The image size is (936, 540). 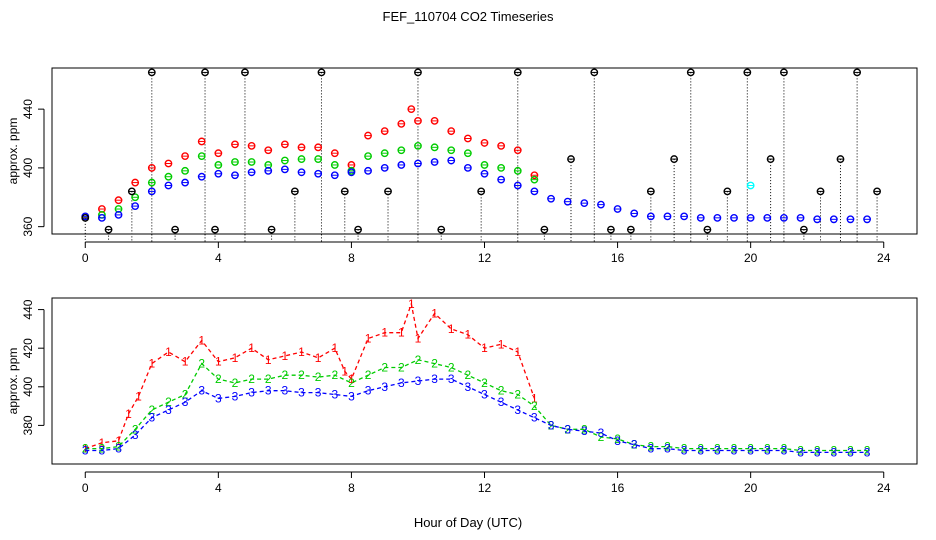 I want to click on bottom-x-axis: 0 4 8 12 16 20 24, so click(x=486, y=483).